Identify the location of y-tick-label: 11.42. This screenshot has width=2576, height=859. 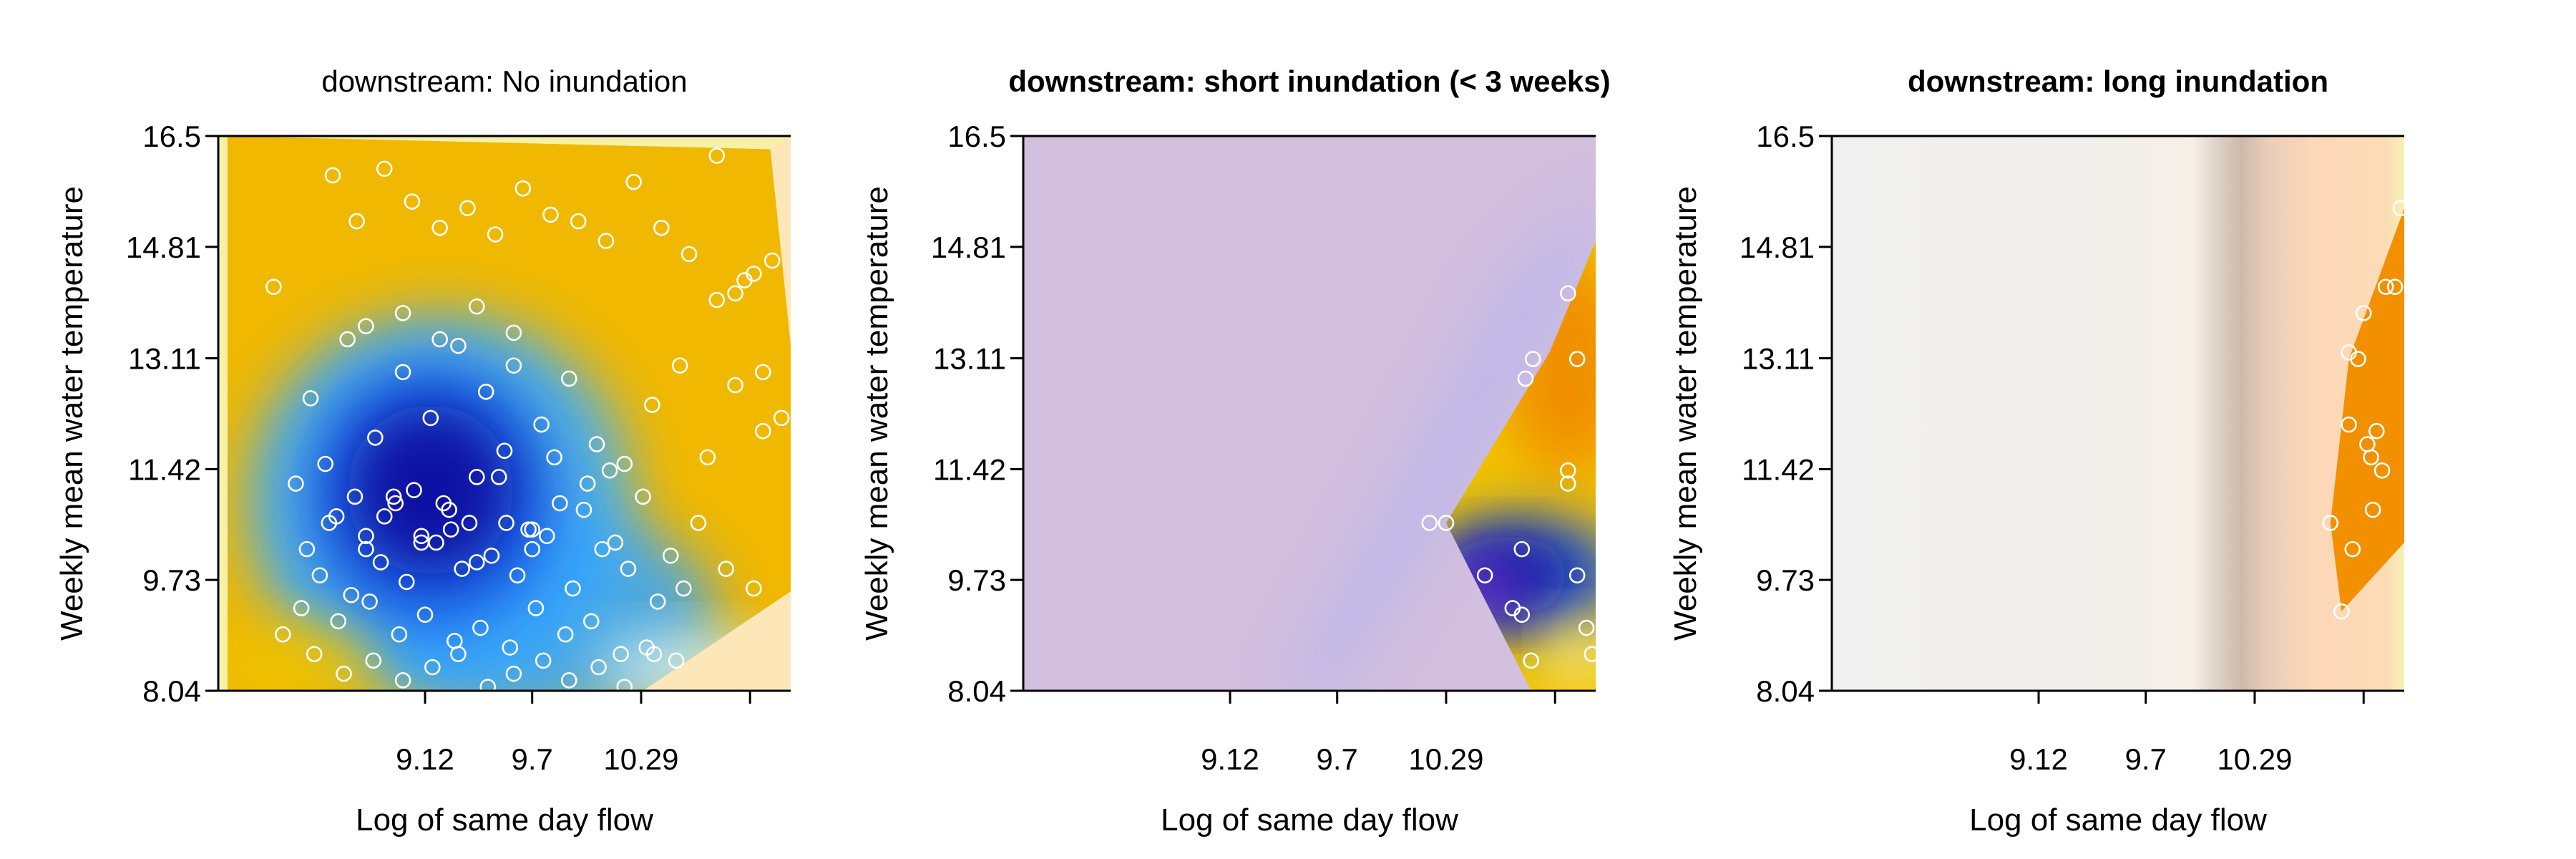
(1778, 469).